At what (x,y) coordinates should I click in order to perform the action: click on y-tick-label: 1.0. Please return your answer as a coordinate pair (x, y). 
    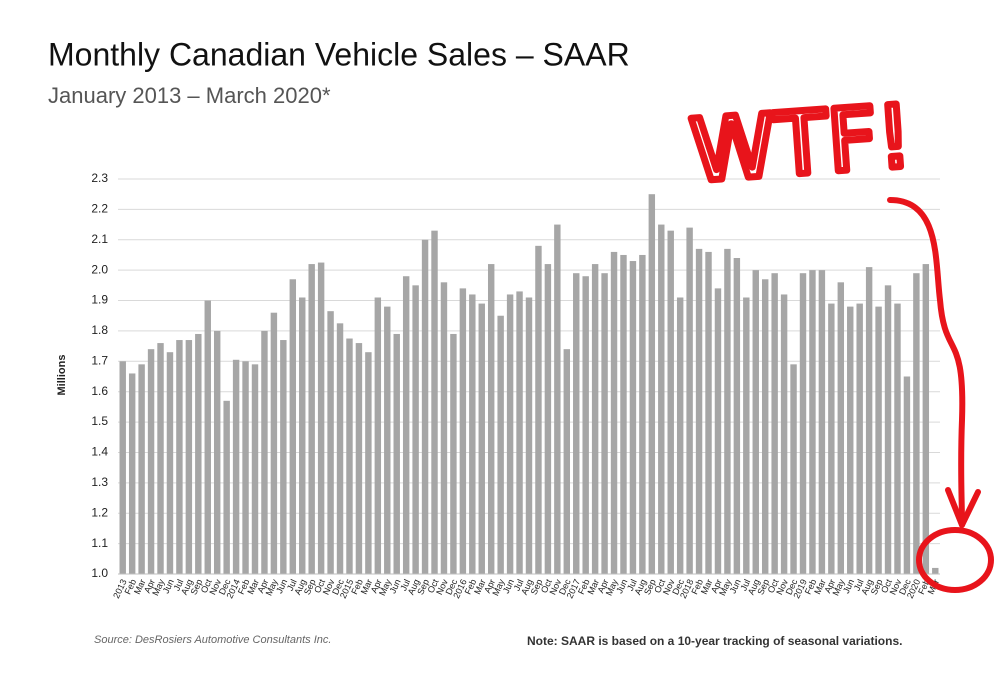
    Looking at the image, I should click on (99, 573).